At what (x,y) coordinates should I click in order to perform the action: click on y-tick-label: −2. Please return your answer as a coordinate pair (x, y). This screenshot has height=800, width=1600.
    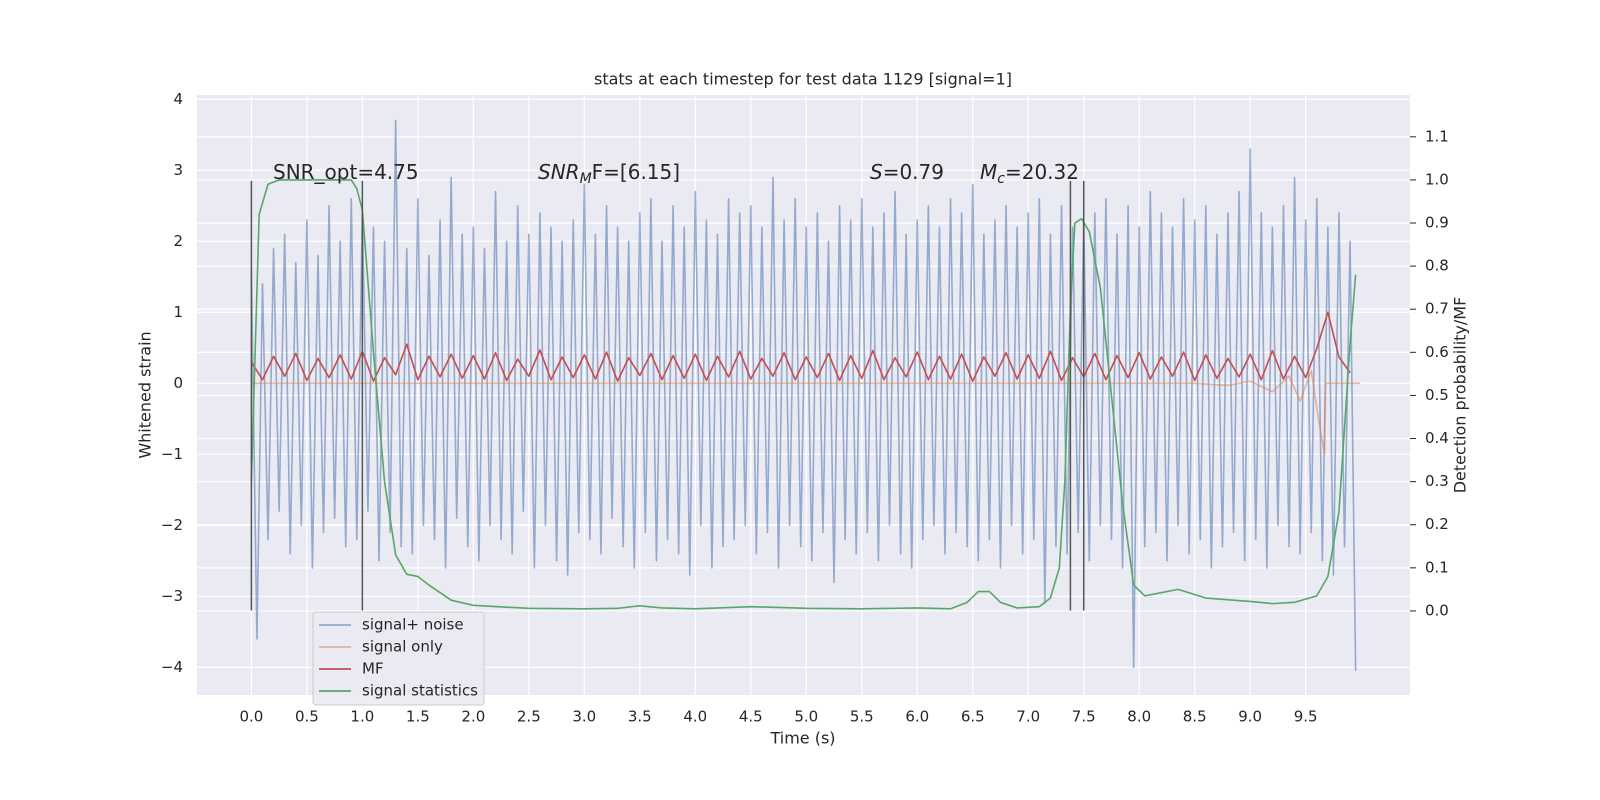
    Looking at the image, I should click on (172, 525).